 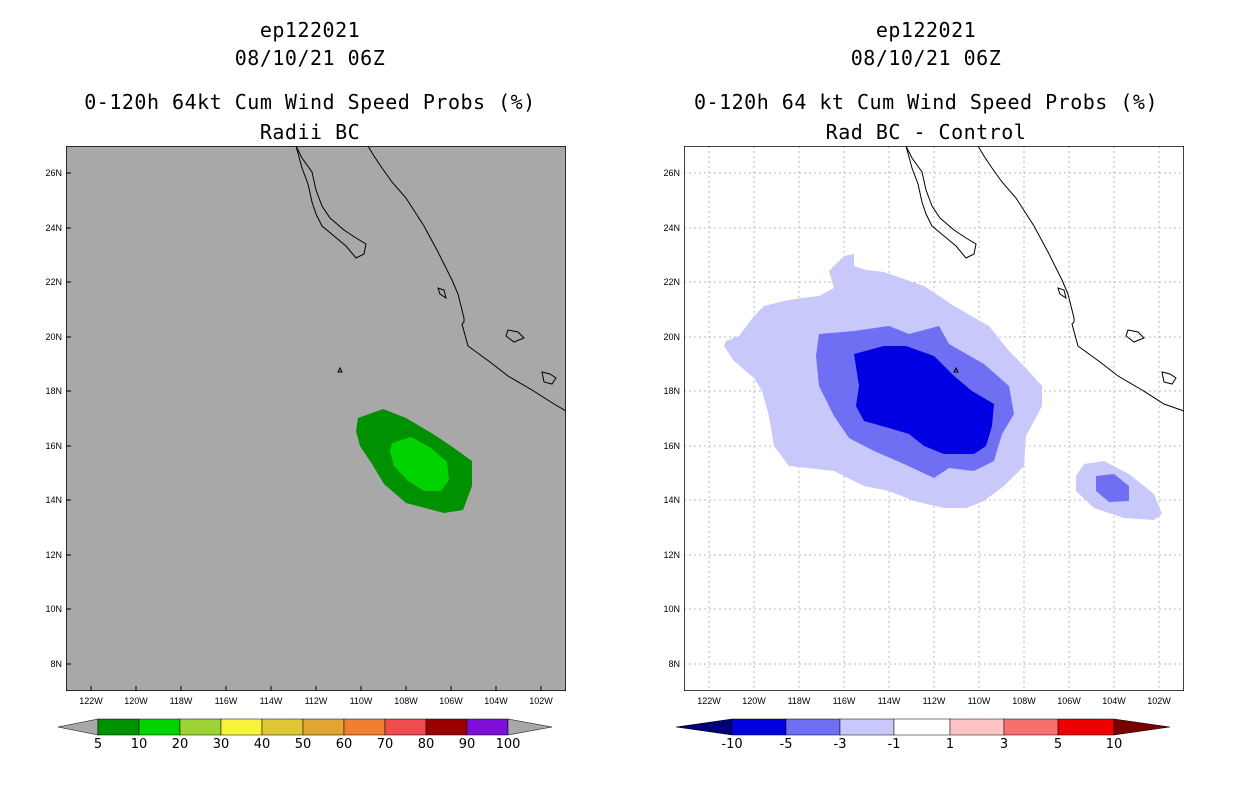 What do you see at coordinates (1024, 701) in the screenshot?
I see `right-lon-label: 108W` at bounding box center [1024, 701].